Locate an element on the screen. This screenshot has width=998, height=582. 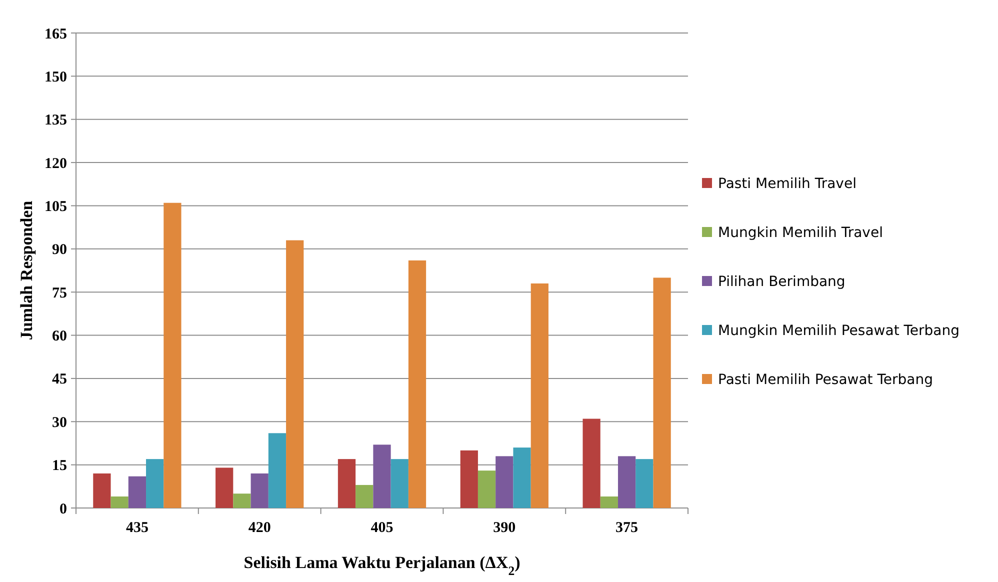
x-axis-title: Selisih Lama Waktu Perjalanan (ΔX$_{2}$) is located at coordinates (382, 565).